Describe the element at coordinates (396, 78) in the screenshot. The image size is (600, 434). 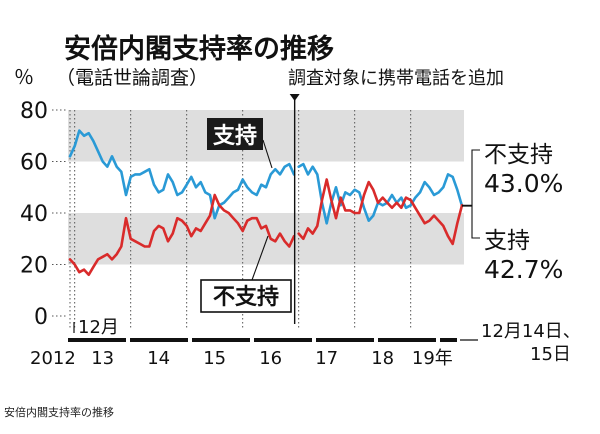
I see `marker-label: 調査対象に携帯電話を追加` at that location.